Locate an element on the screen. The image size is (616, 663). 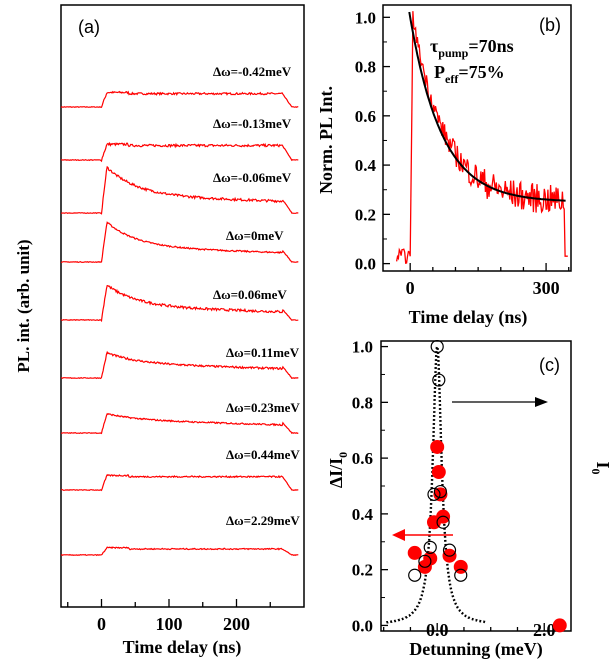
peff-symbol: P is located at coordinates (439, 72).